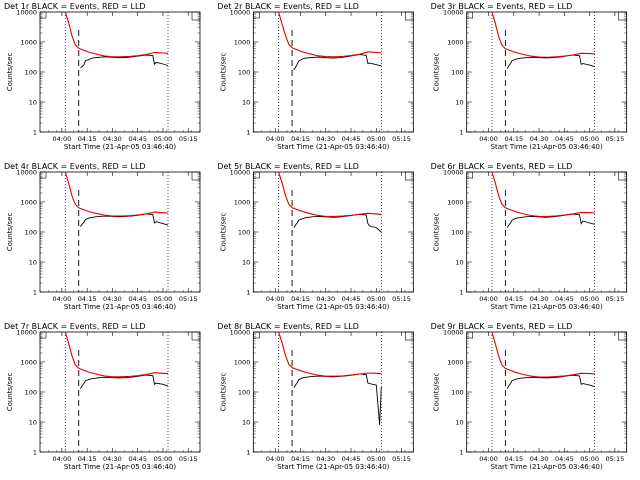 Image resolution: width=640 pixels, height=480 pixels. I want to click on chart-title: Det 5r BLACK = Events, RED = LLD, so click(288, 166).